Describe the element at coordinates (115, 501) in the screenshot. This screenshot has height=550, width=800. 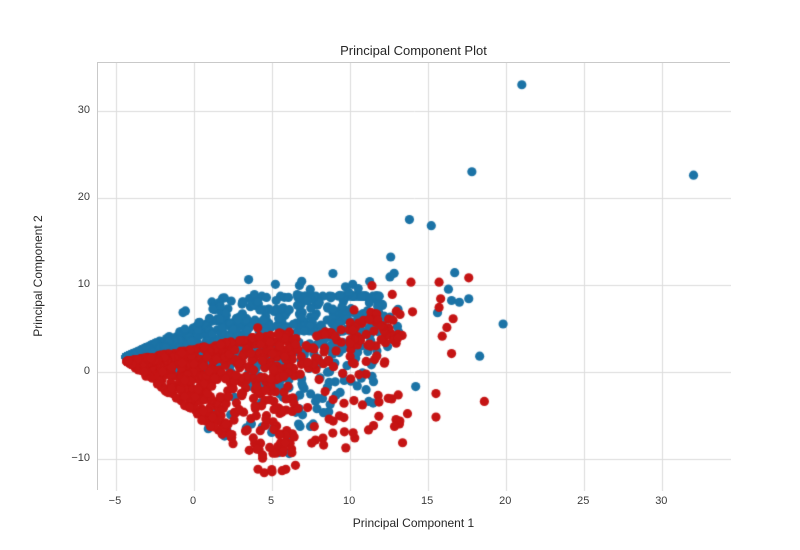
I see `x-tick-label: −5` at that location.